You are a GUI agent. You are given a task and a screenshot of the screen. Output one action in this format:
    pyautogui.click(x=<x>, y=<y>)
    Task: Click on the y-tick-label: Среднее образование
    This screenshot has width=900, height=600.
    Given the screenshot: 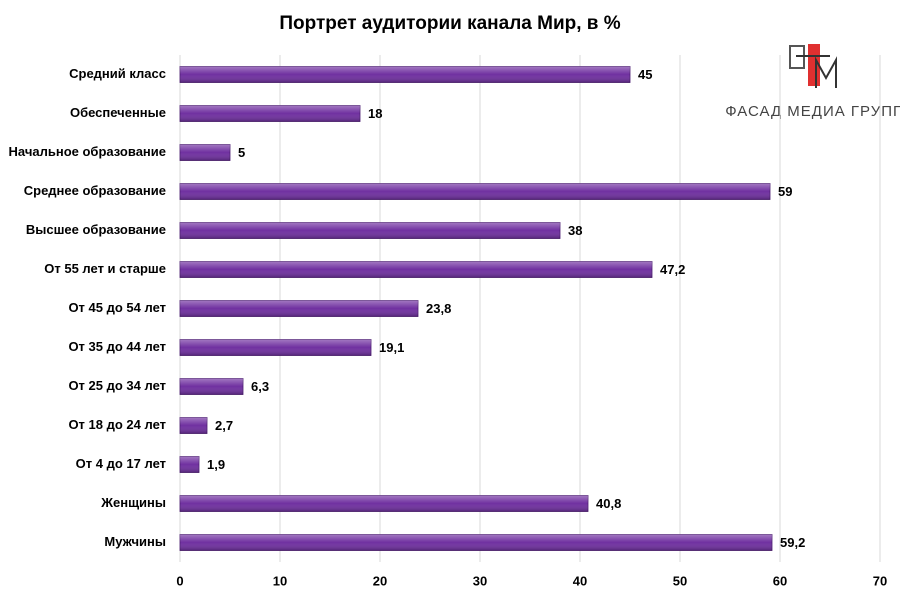 What is the action you would take?
    pyautogui.click(x=95, y=190)
    